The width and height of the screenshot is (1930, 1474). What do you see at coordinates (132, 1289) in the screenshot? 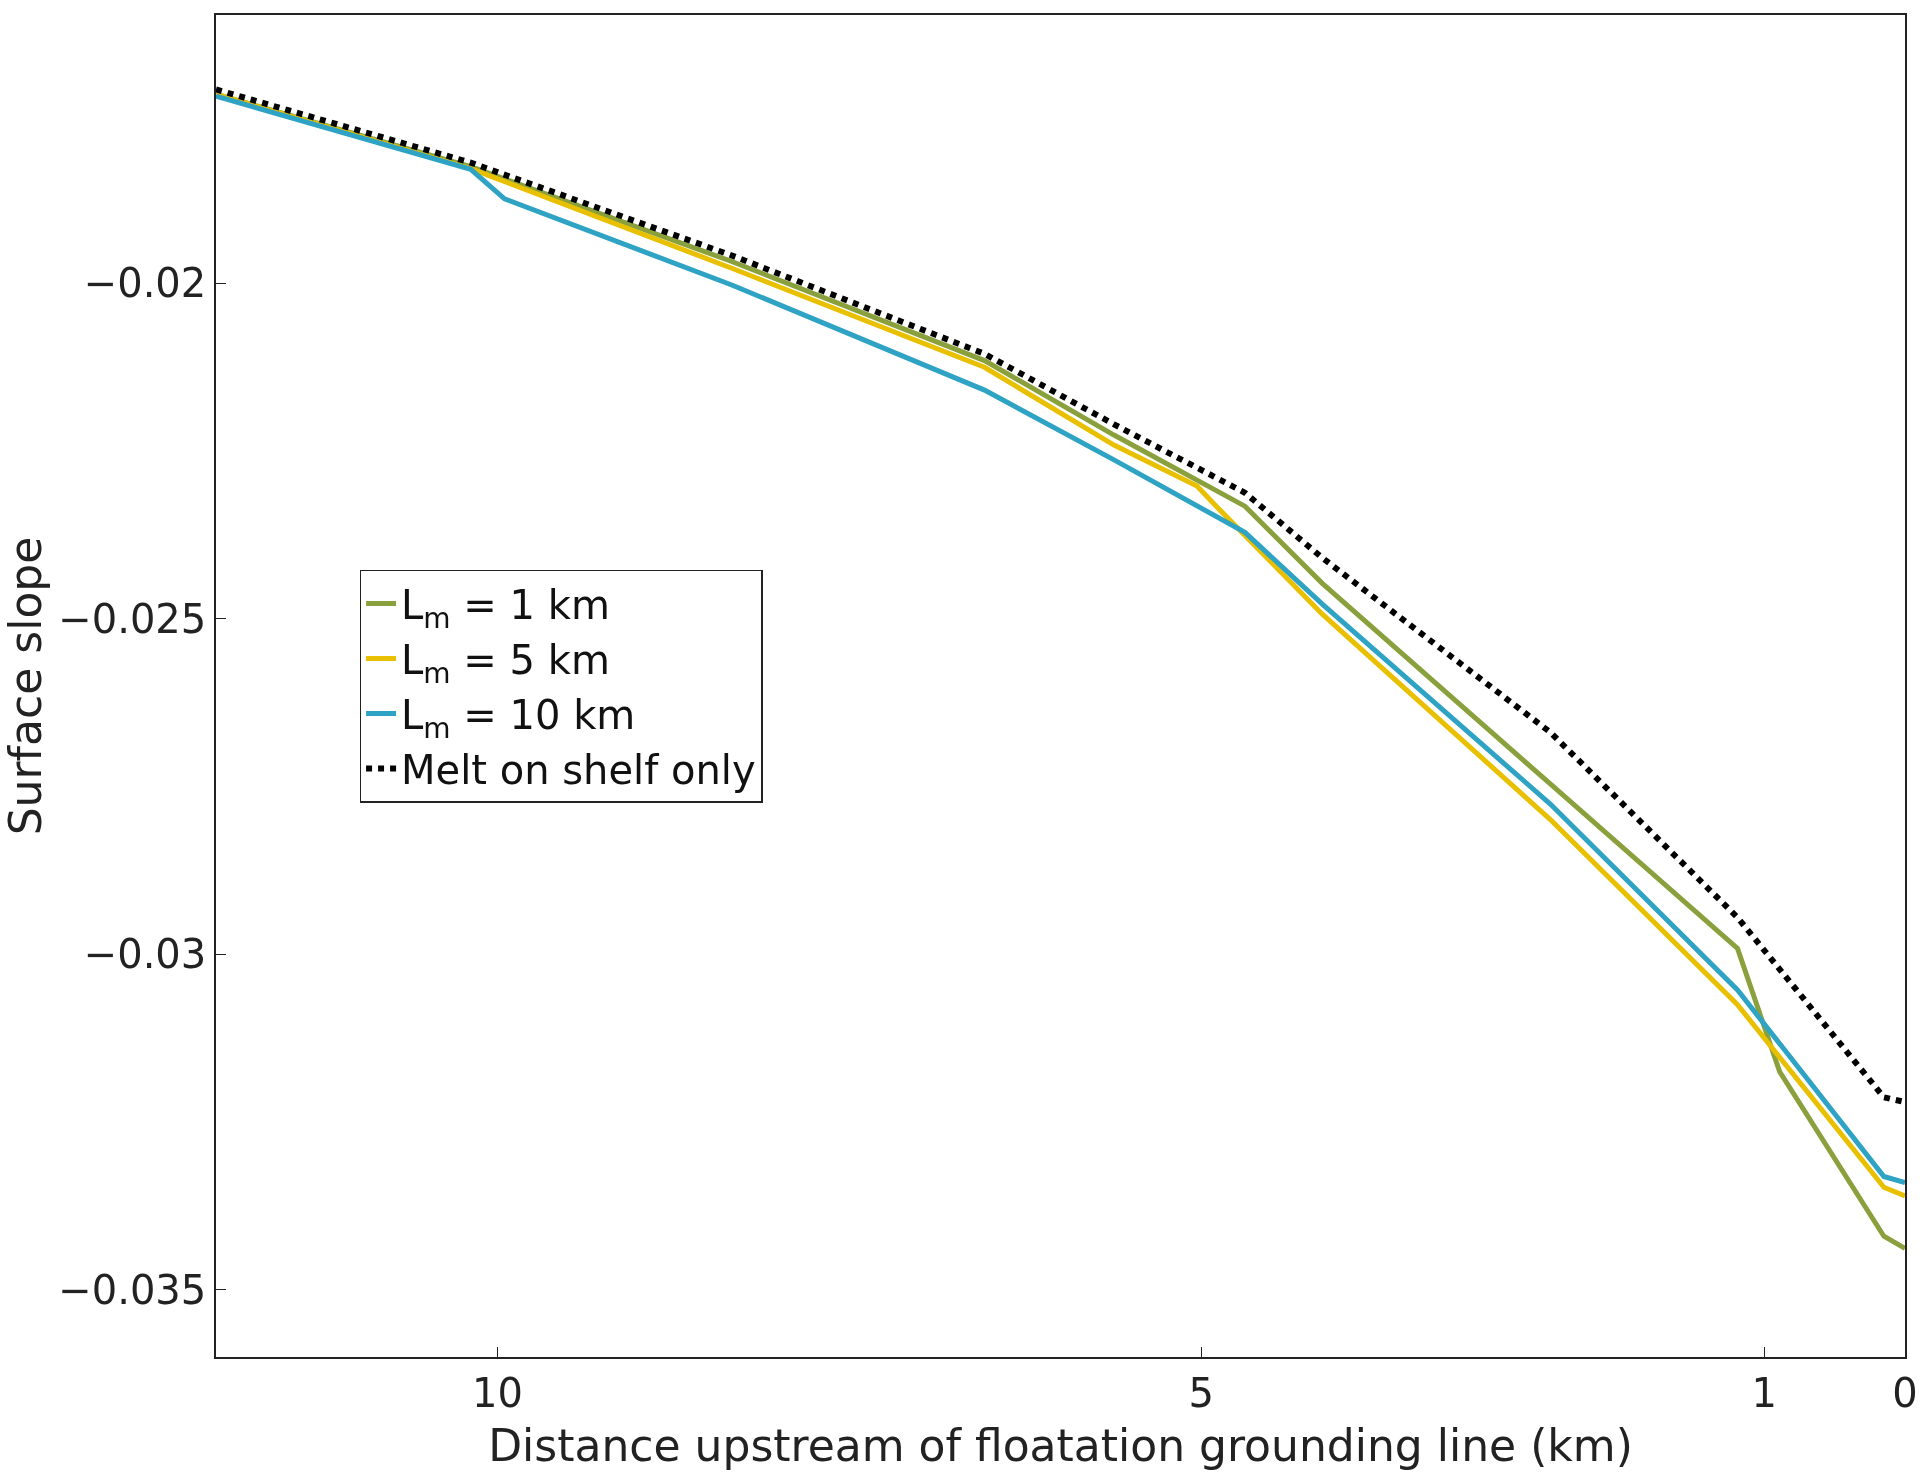
I see `y-tick-label: −0.035` at bounding box center [132, 1289].